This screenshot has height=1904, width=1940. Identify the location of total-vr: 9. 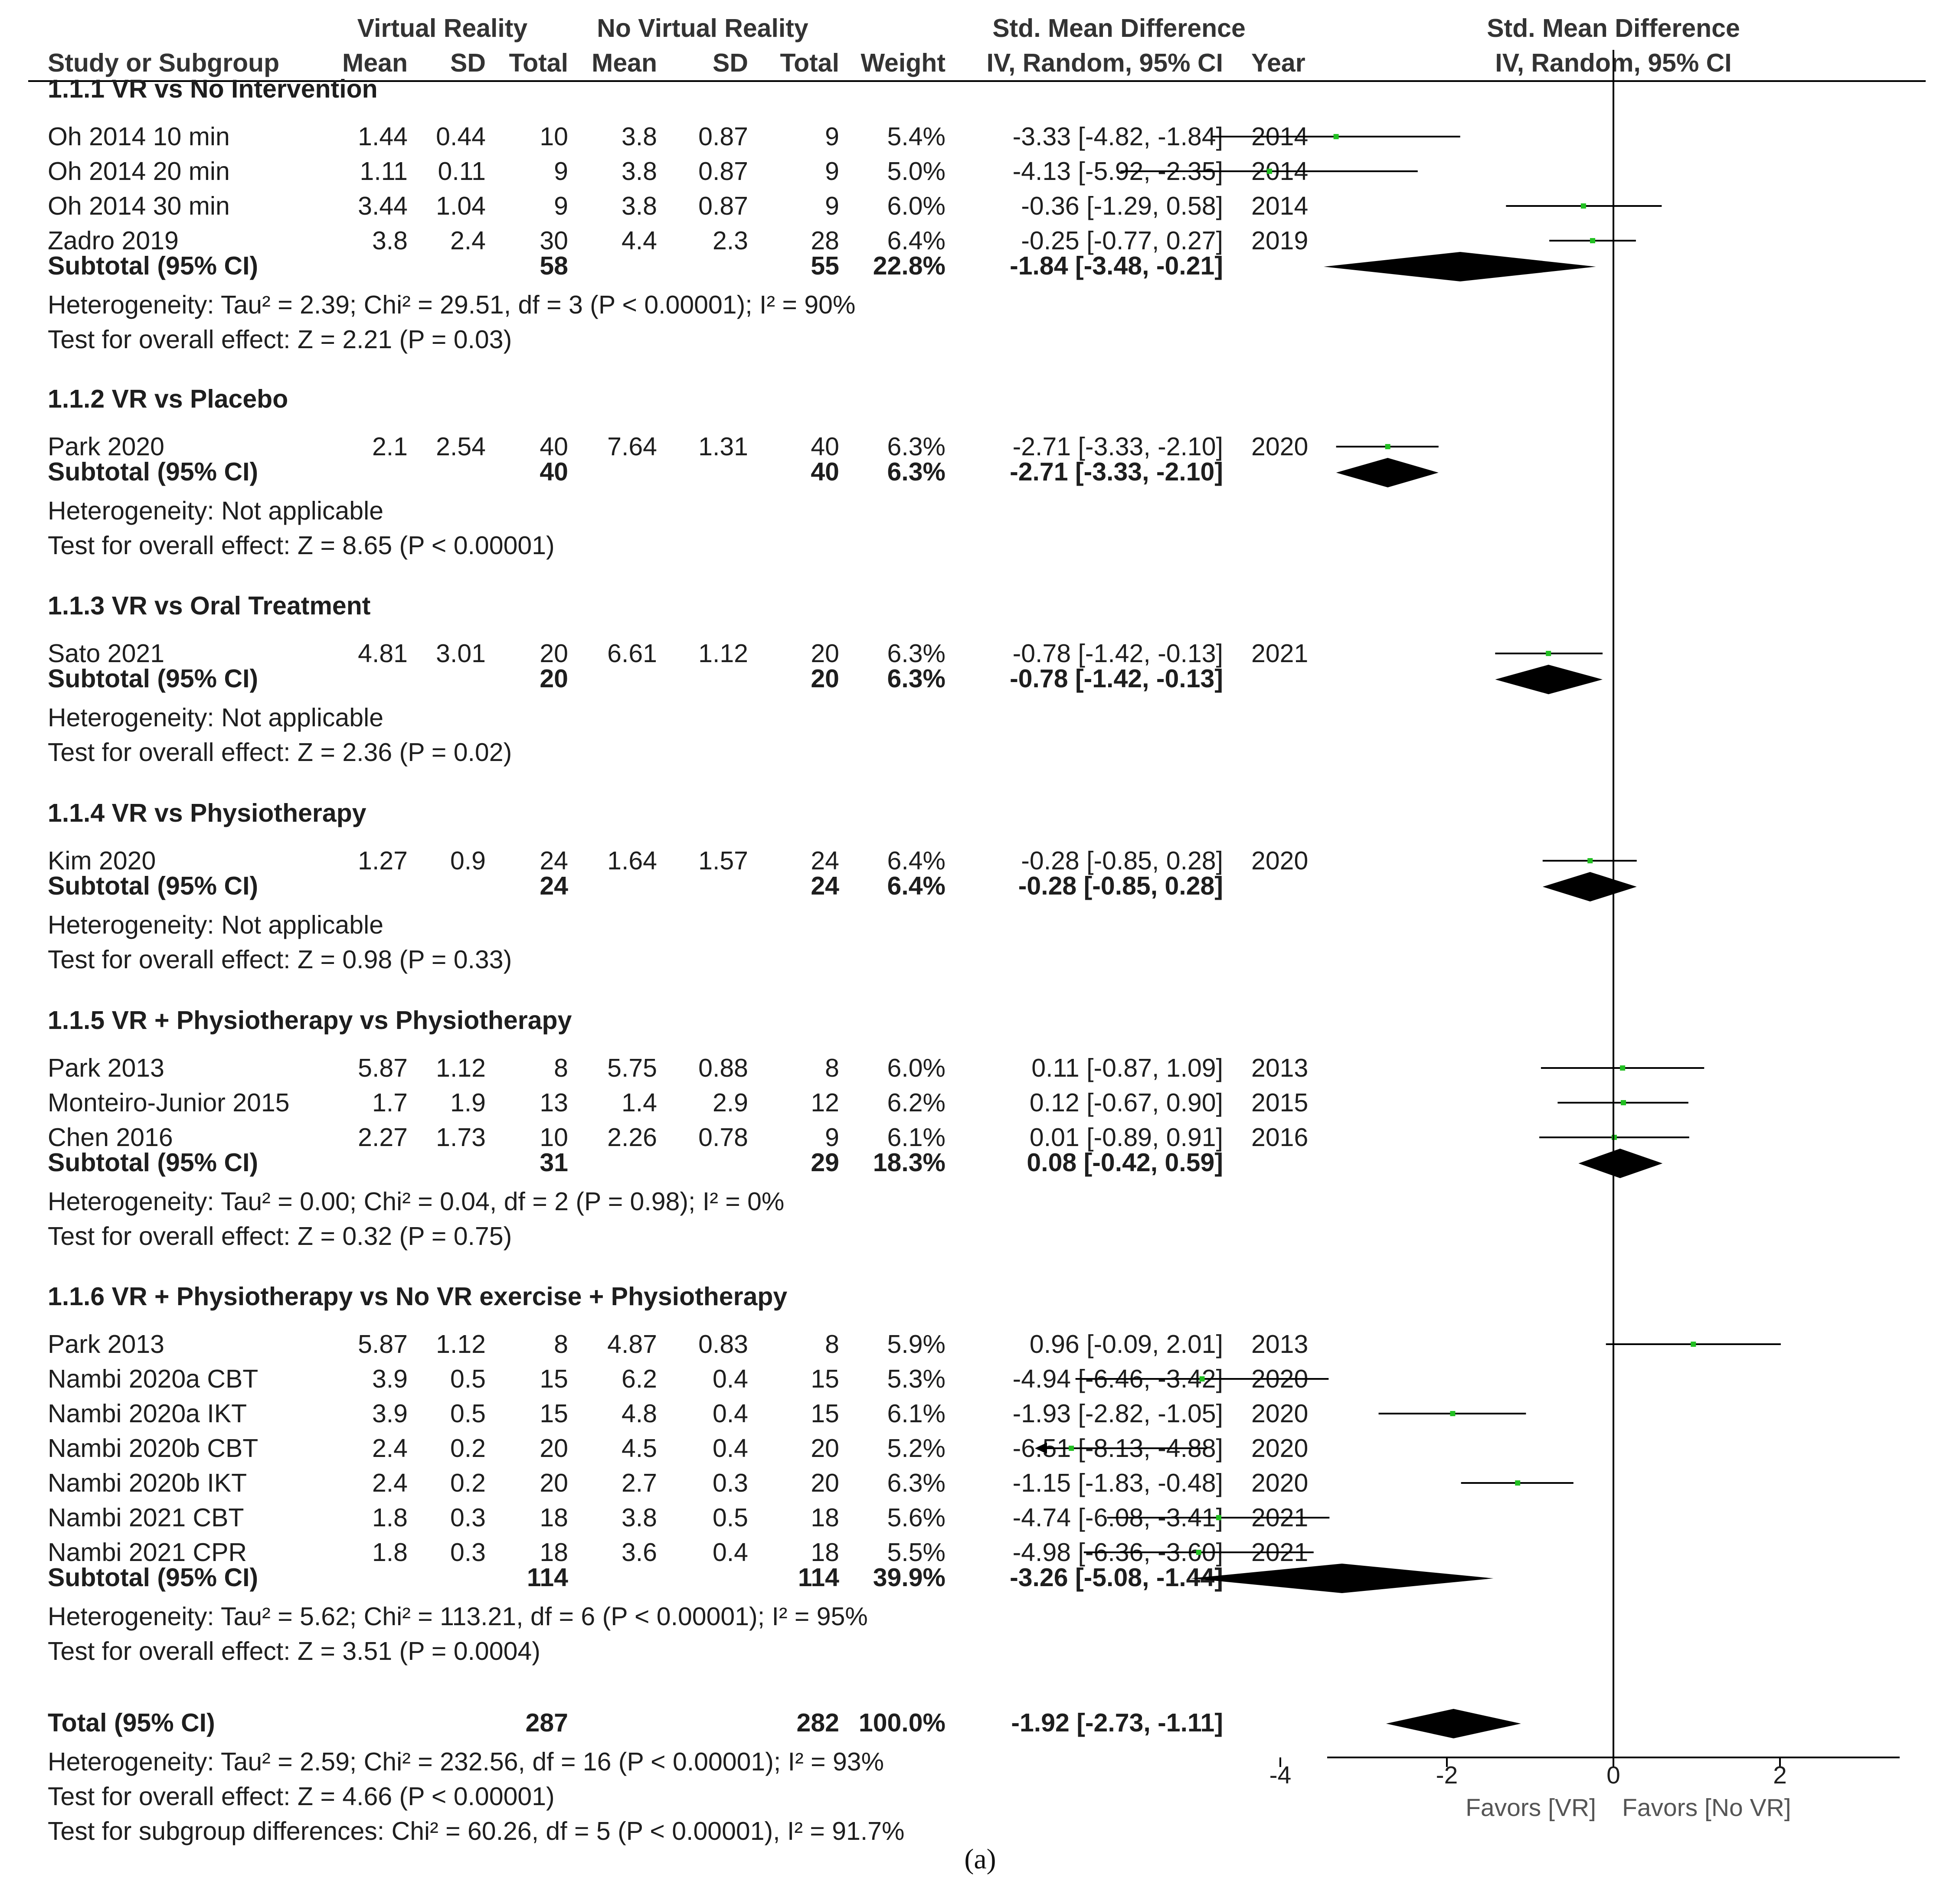
(561, 171).